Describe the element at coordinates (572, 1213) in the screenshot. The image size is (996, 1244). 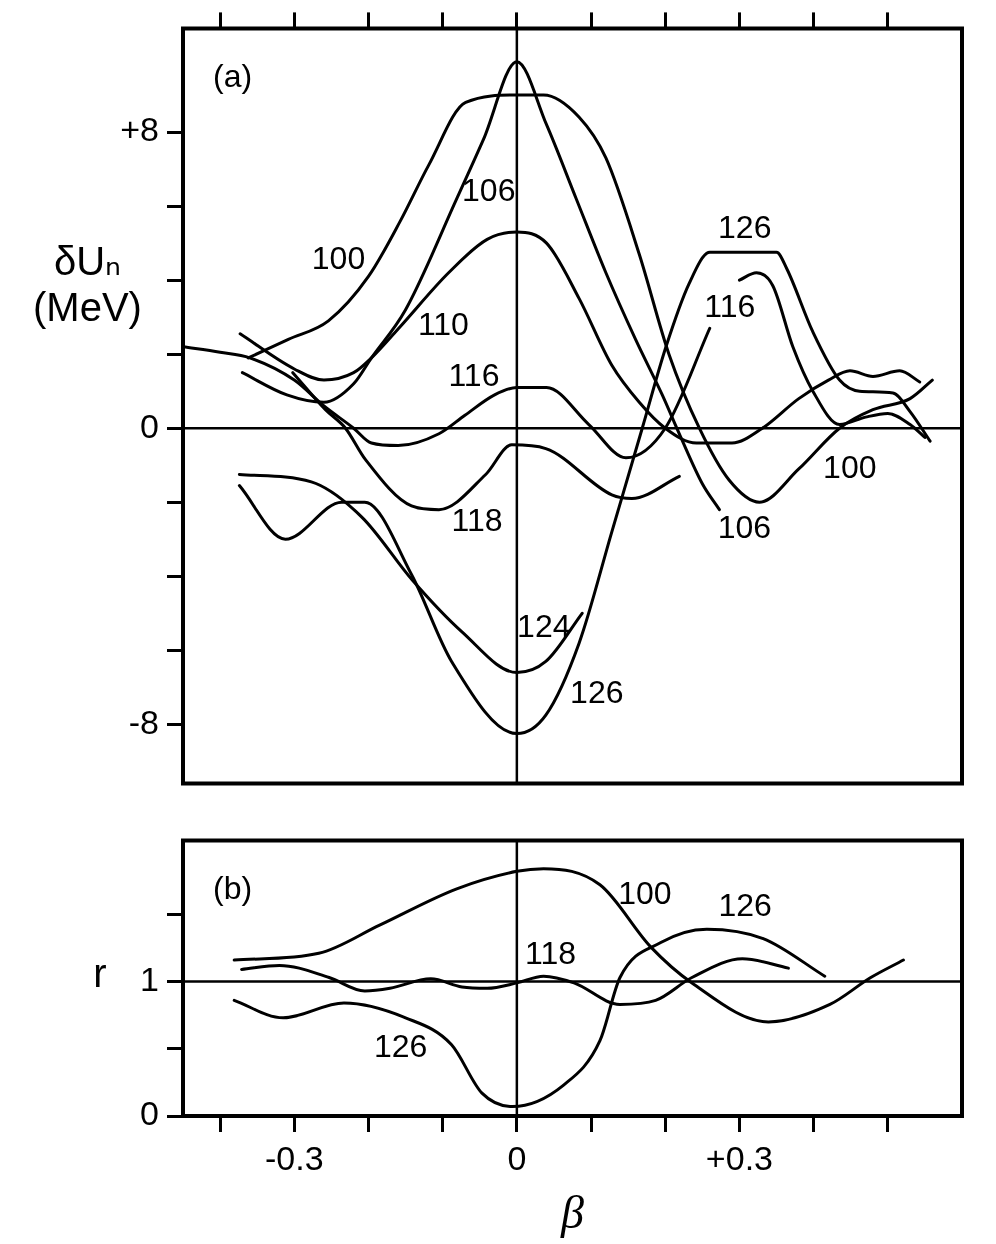
I see `x-axis-title: β` at that location.